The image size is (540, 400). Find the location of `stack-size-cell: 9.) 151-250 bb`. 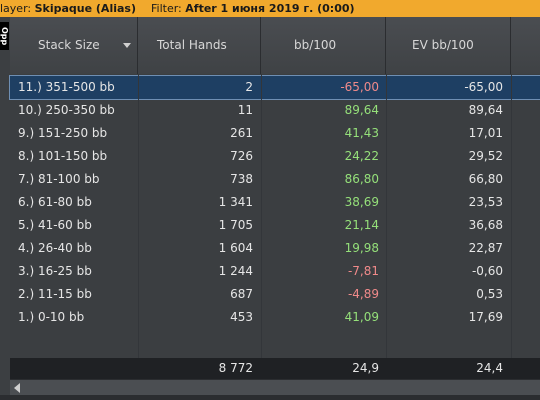

stack-size-cell: 9.) 151-250 bb is located at coordinates (63, 133).